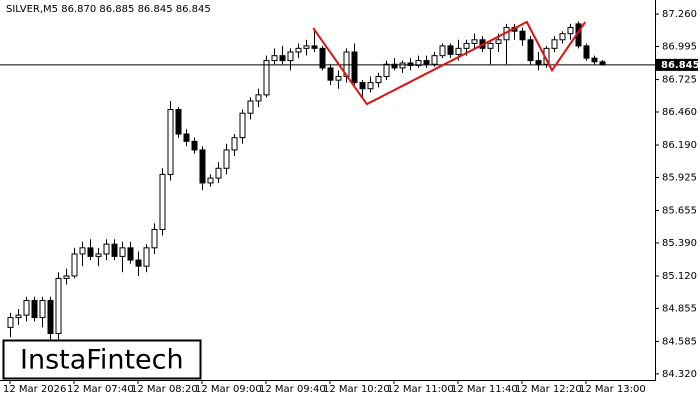  What do you see at coordinates (679, 308) in the screenshot?
I see `y-tick-label: 84.855` at bounding box center [679, 308].